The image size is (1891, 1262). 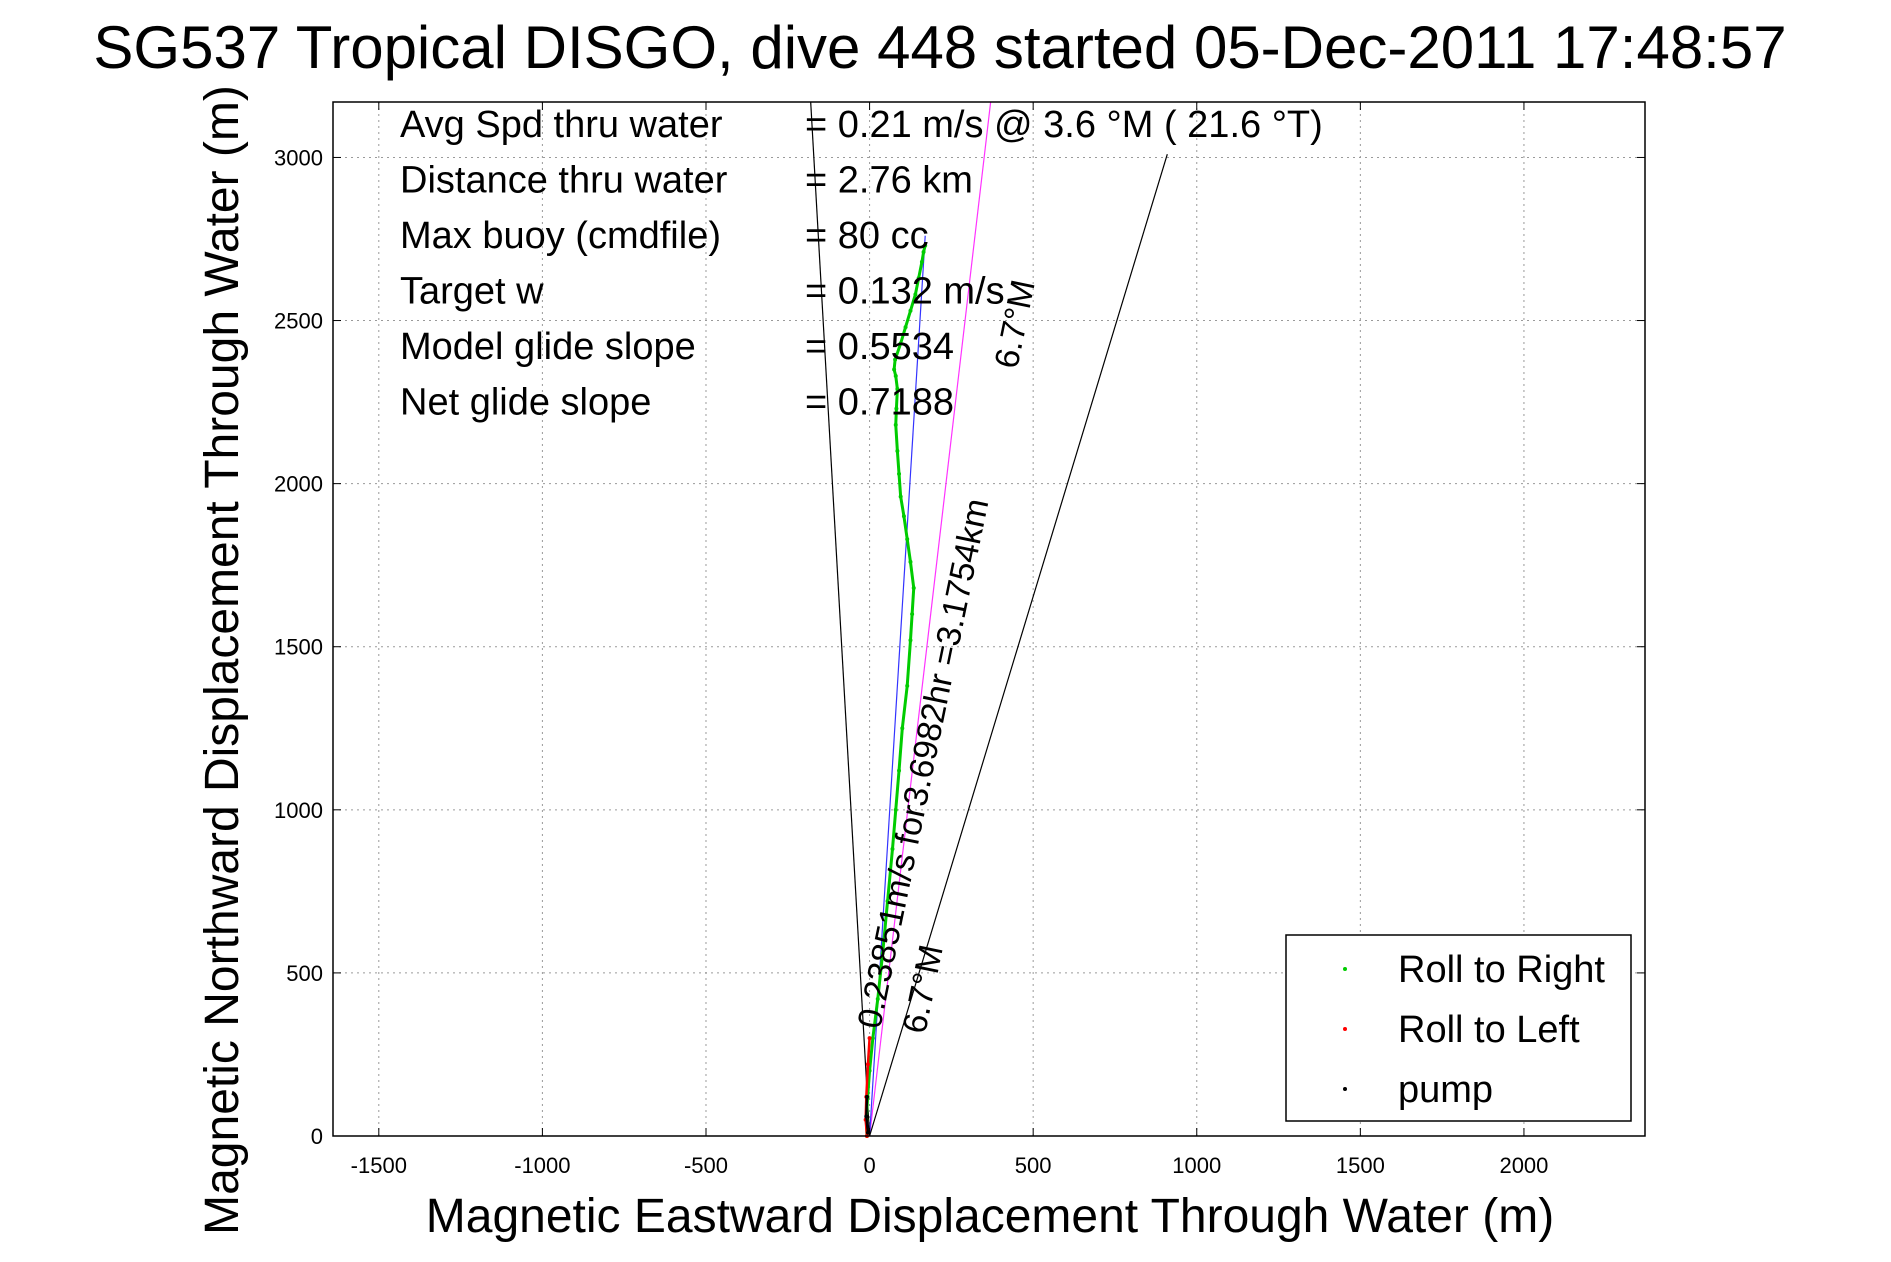 What do you see at coordinates (1501, 970) in the screenshot?
I see `legend-label-roll-right: Roll to Right` at bounding box center [1501, 970].